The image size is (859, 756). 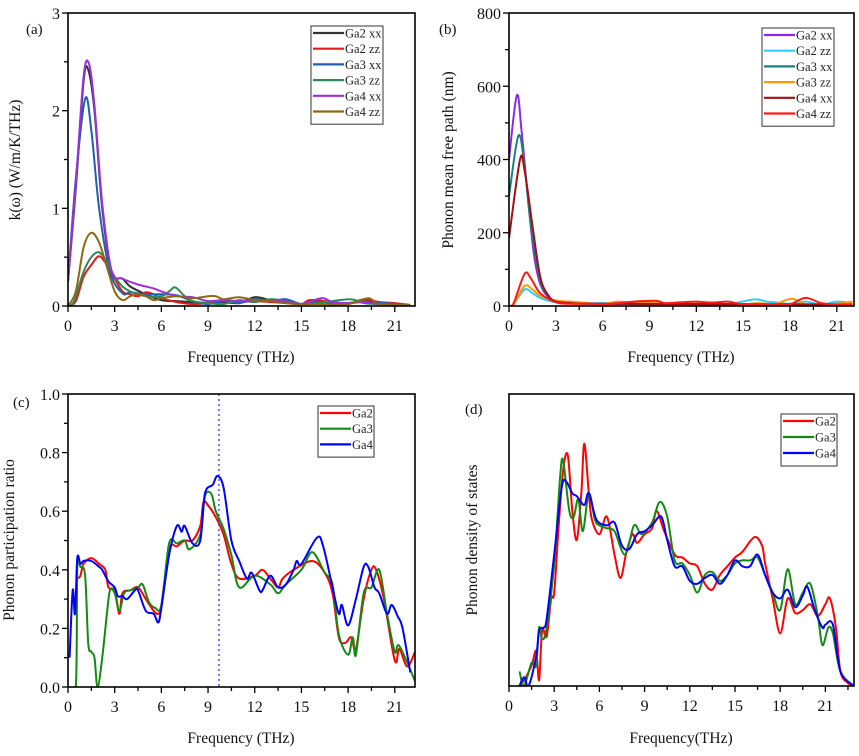 What do you see at coordinates (489, 87) in the screenshot?
I see `y-tick-label: 600` at bounding box center [489, 87].